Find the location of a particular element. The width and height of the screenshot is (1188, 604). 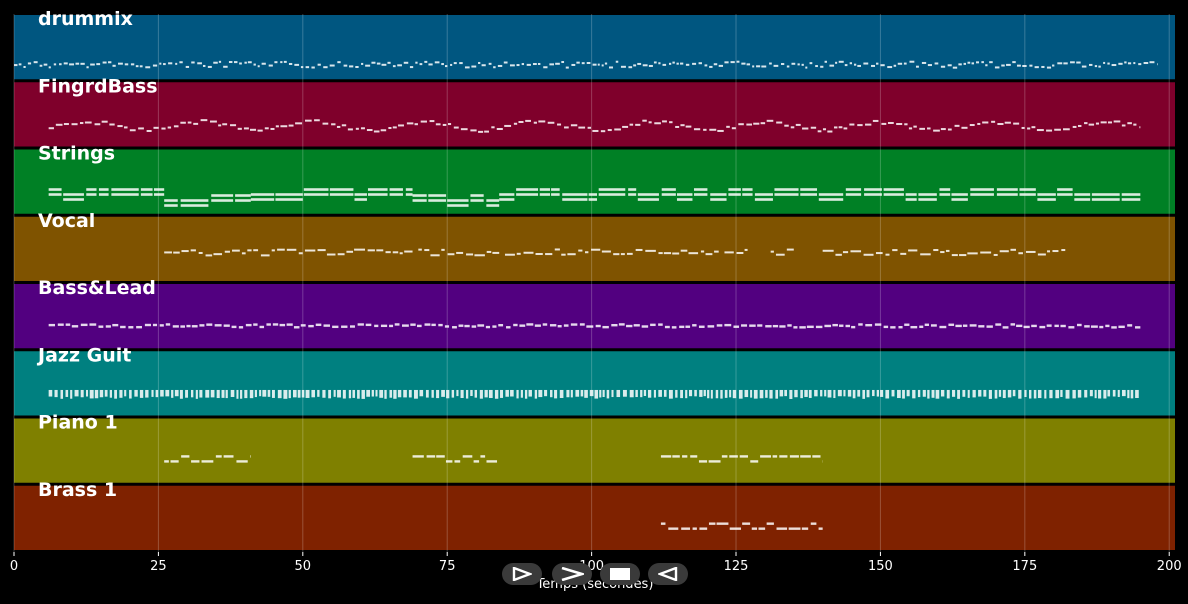

rewind-button is located at coordinates (668, 574).